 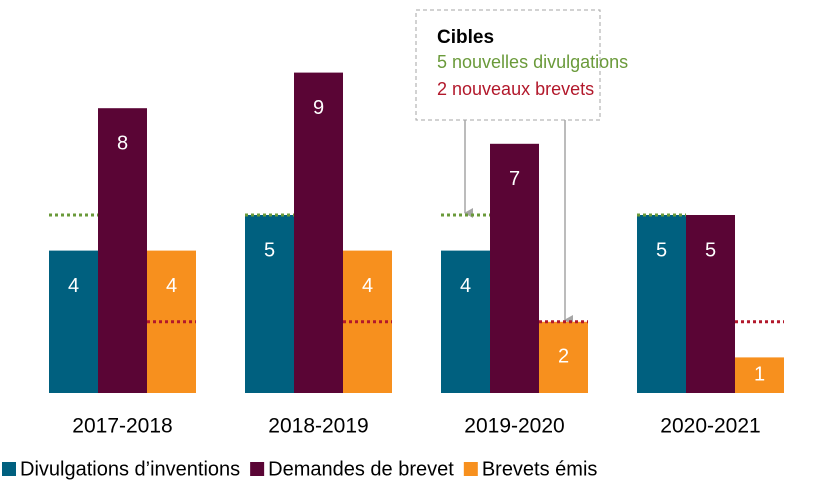 I want to click on annotation-box, so click(x=508, y=65).